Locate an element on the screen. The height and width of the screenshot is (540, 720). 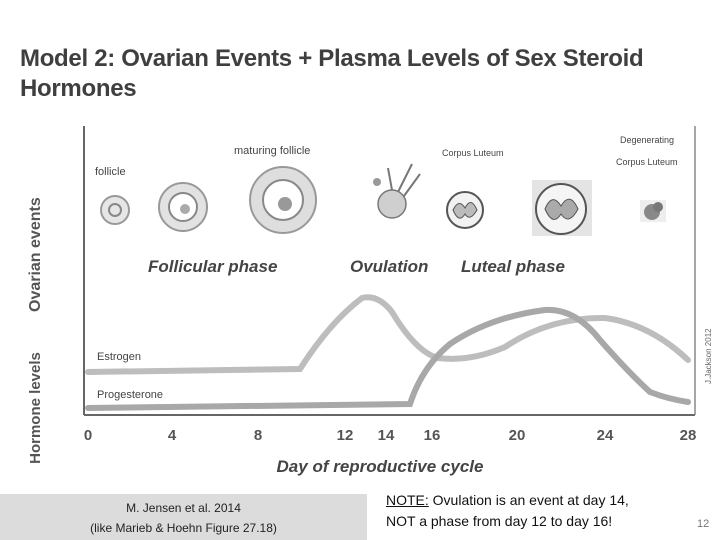
follicle-drawing is located at coordinates (115, 210).